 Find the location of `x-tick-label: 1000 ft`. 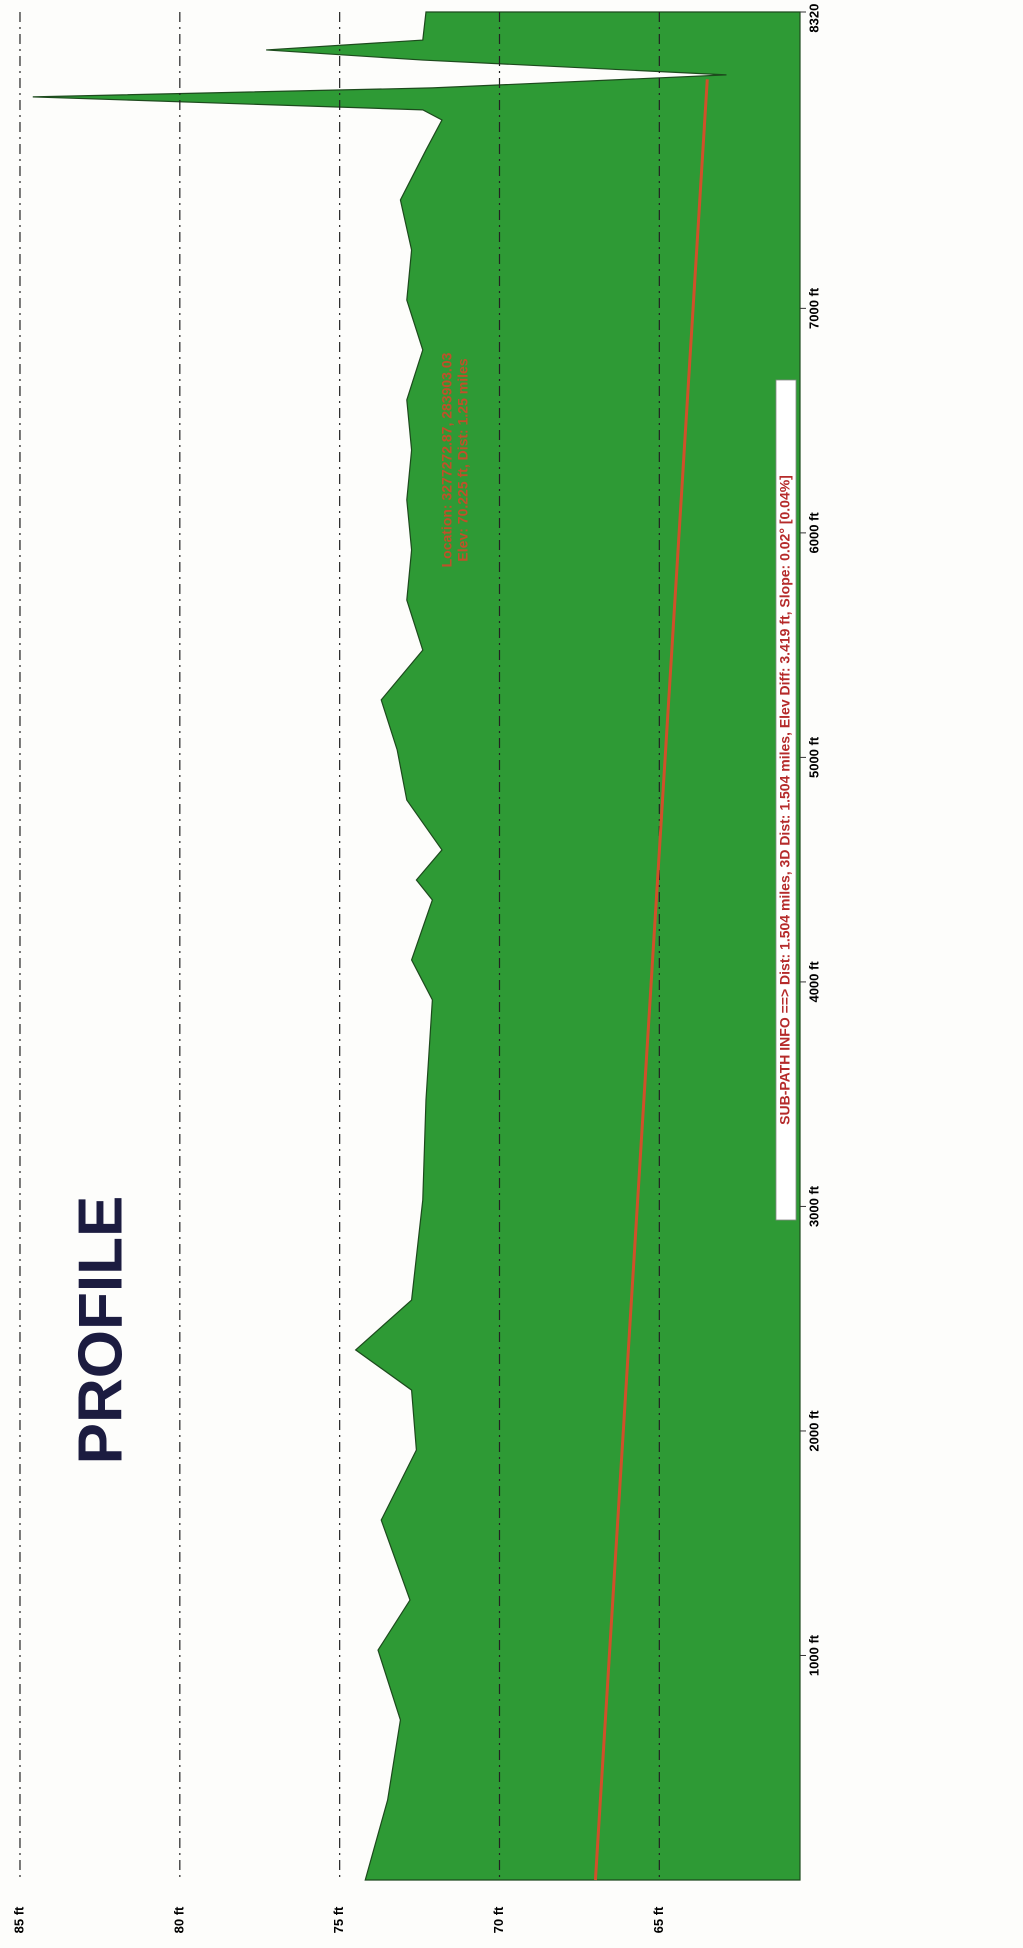

x-tick-label: 1000 ft is located at coordinates (813, 1655).